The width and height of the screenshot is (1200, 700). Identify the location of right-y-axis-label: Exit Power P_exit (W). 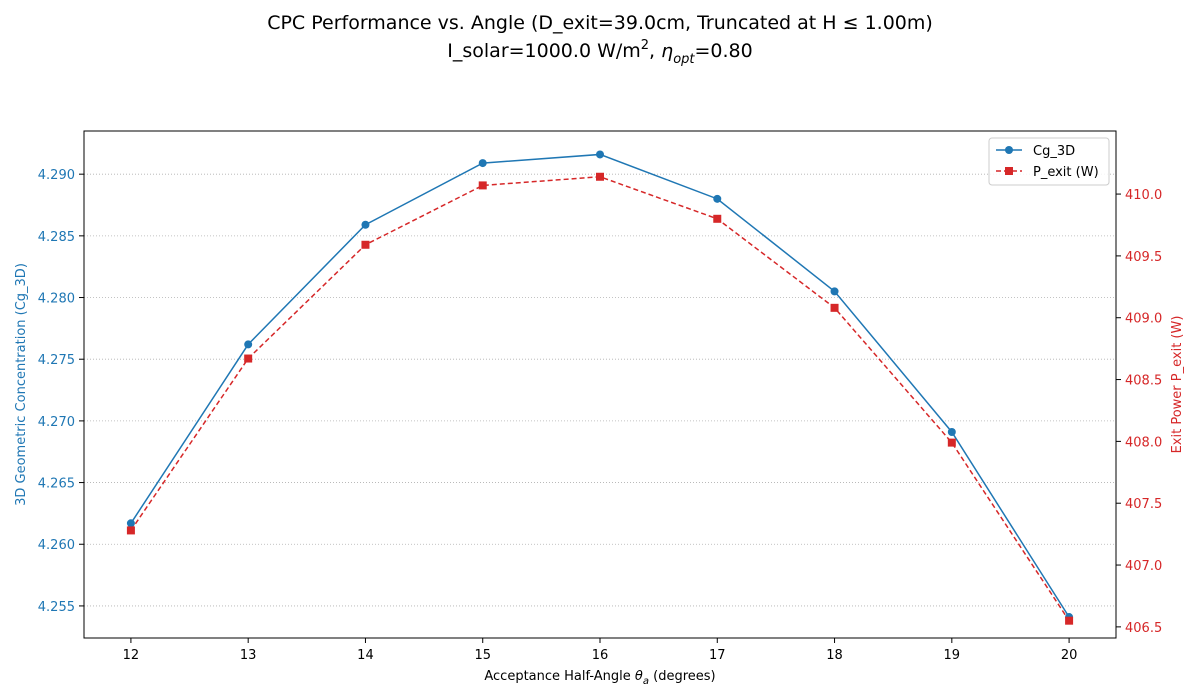
(1177, 385).